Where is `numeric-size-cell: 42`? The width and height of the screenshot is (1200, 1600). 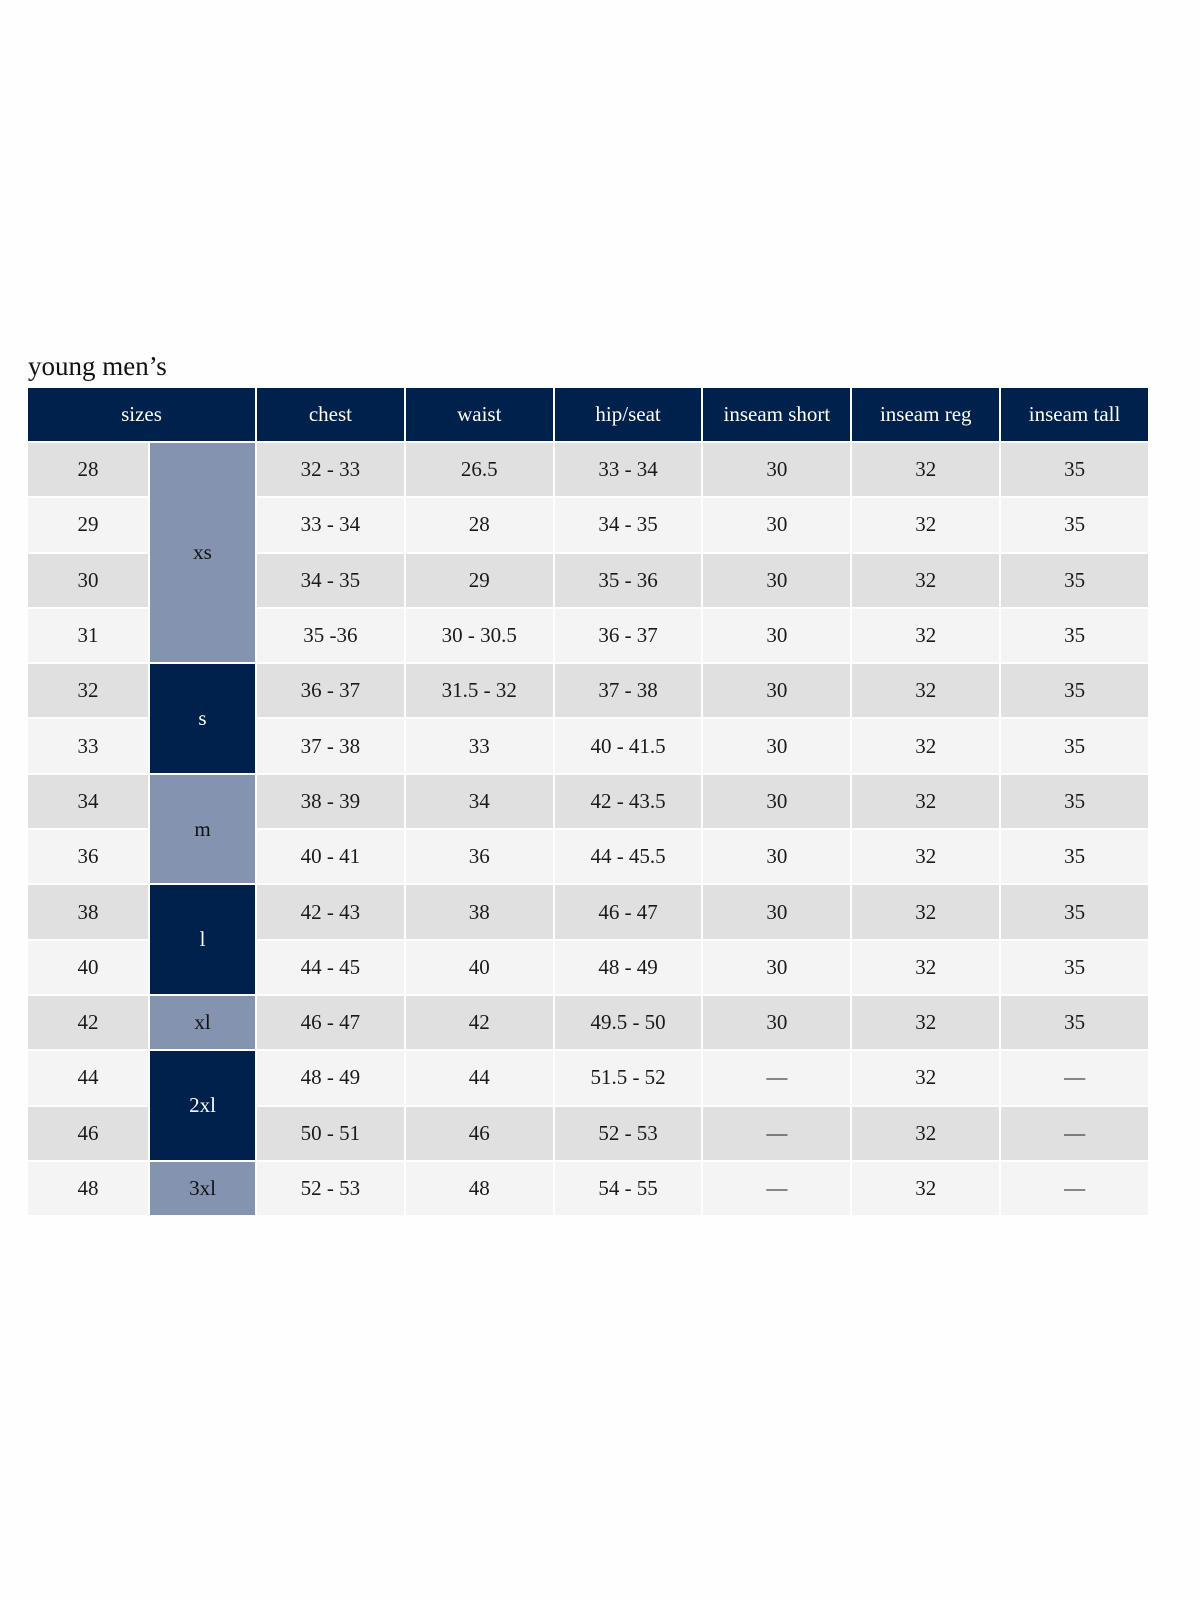
numeric-size-cell: 42 is located at coordinates (88, 1022).